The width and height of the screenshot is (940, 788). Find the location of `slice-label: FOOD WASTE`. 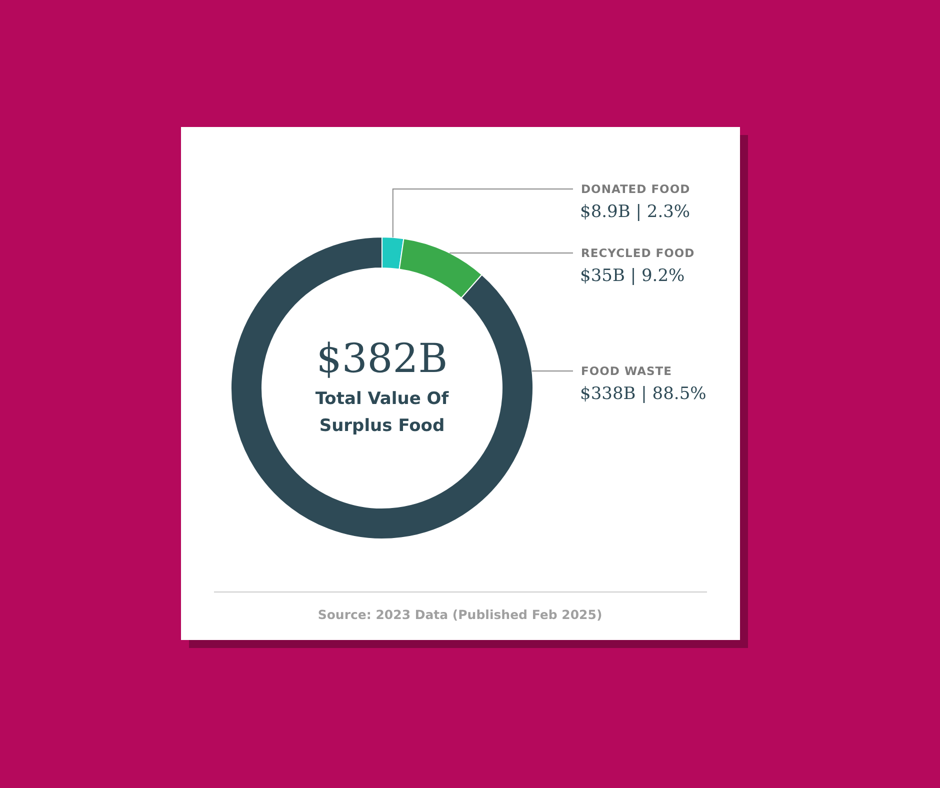

slice-label: FOOD WASTE is located at coordinates (626, 371).